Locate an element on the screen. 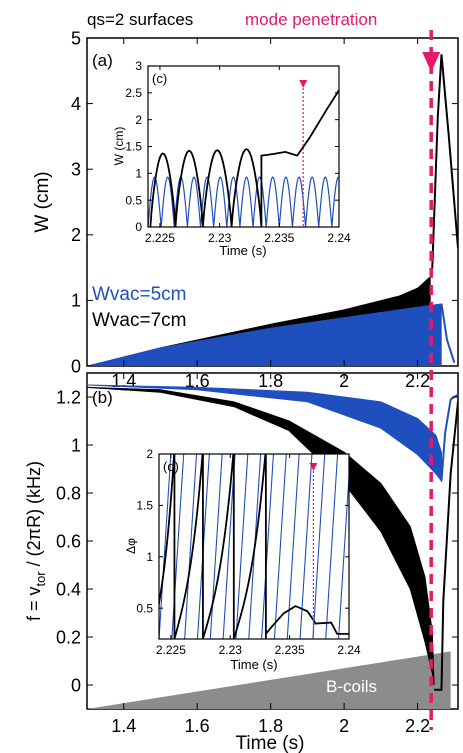 This screenshot has height=753, width=463. y-tick-label: 0.2 is located at coordinates (68, 637).